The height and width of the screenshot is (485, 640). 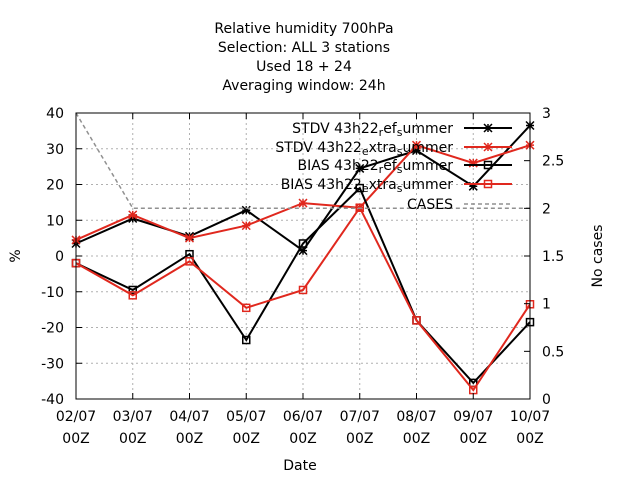 I want to click on y2-tick-label: 0.5, so click(x=553, y=352).